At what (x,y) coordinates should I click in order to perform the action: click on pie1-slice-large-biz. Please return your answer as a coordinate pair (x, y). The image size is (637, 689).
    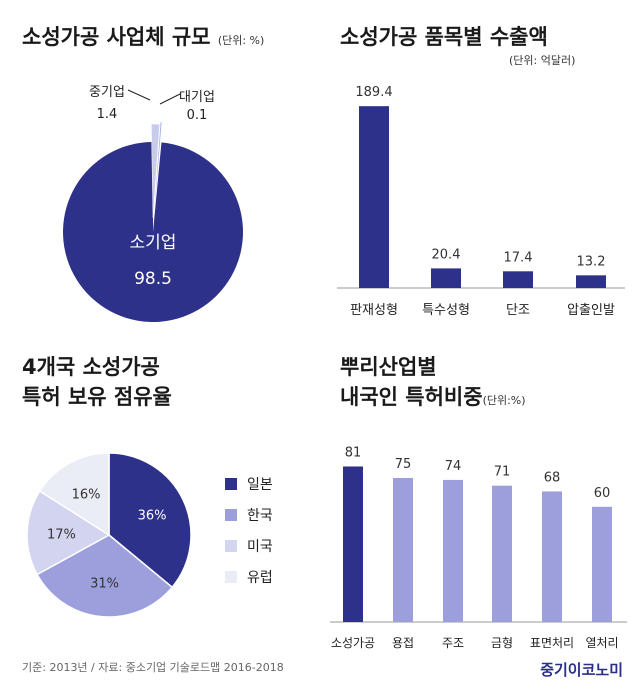
    Looking at the image, I should click on (158, 169).